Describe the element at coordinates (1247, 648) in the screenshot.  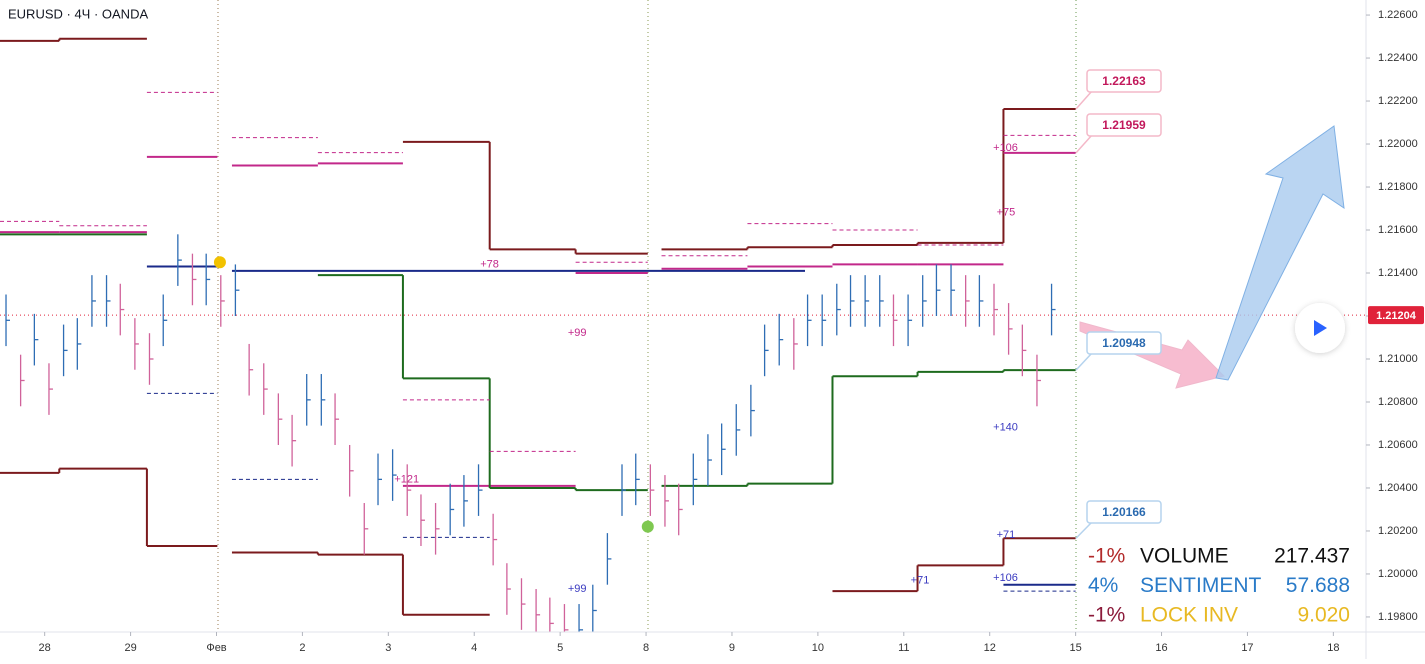
I see `x-tick-label: 17` at that location.